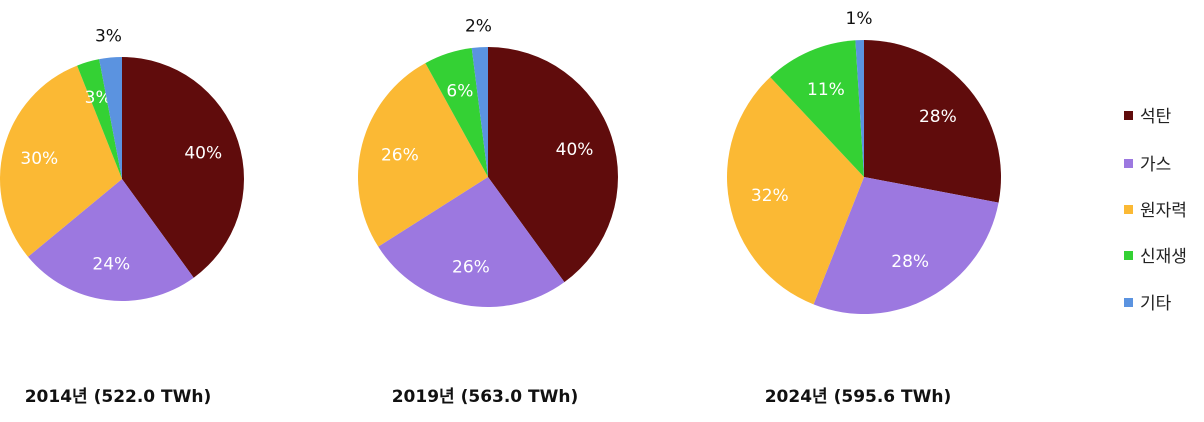 Image resolution: width=1204 pixels, height=422 pixels. Describe the element at coordinates (98, 98) in the screenshot. I see `pie-label-renewable-0: 3%` at that location.